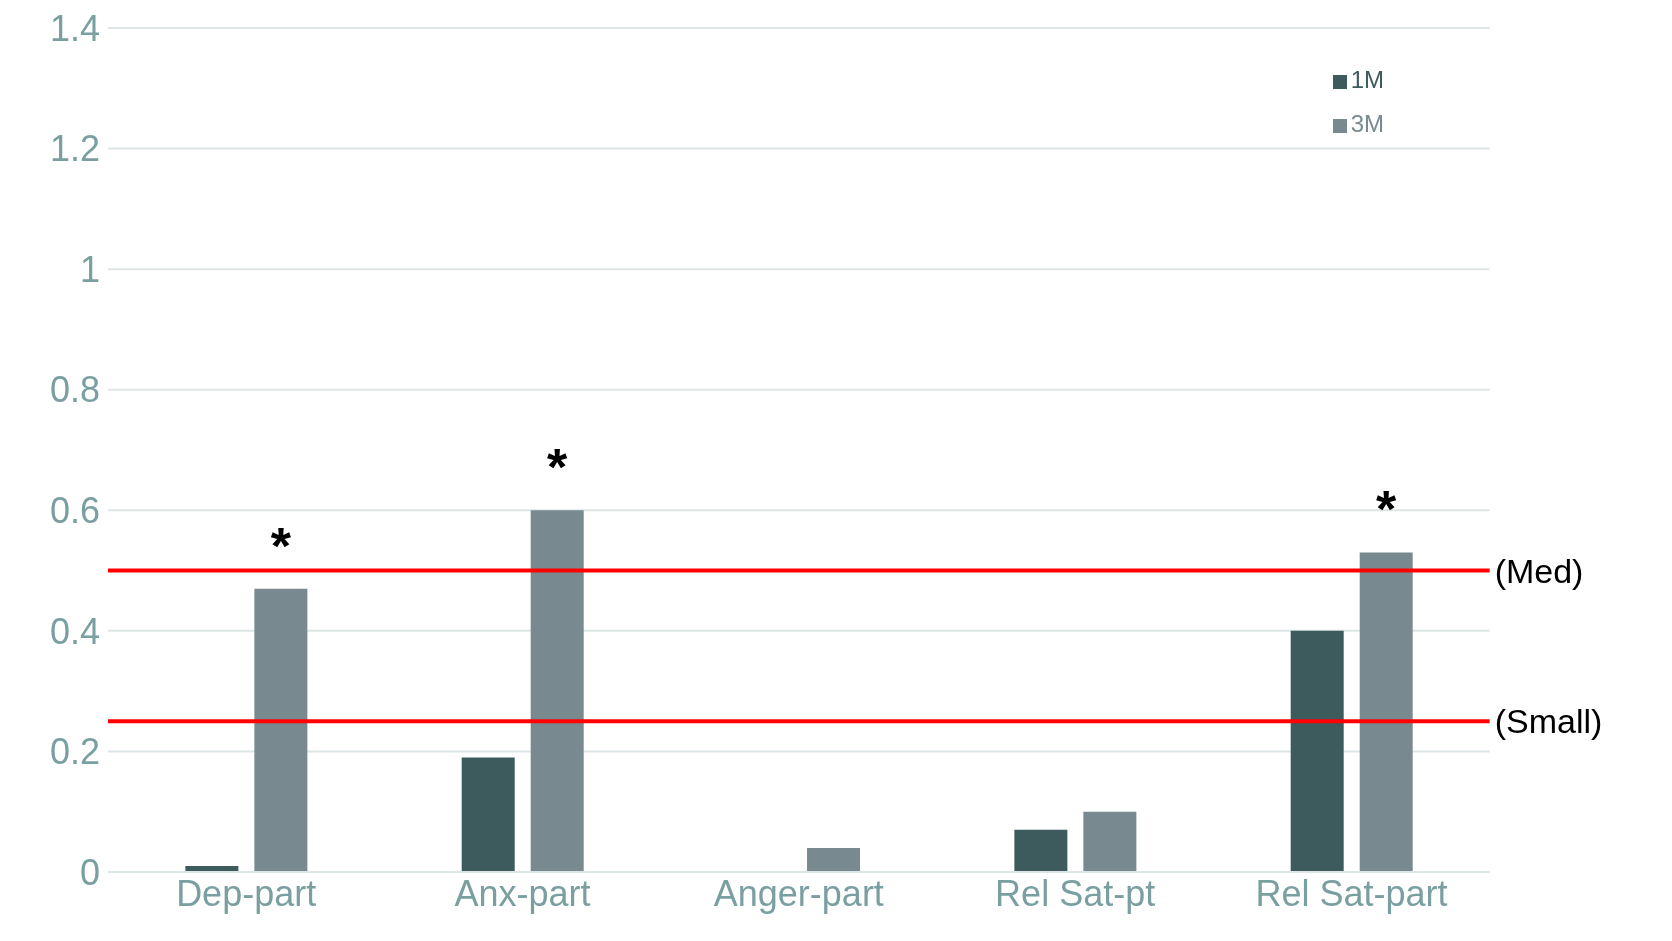  Describe the element at coordinates (74, 149) in the screenshot. I see `y-tick-label: 1.2` at that location.